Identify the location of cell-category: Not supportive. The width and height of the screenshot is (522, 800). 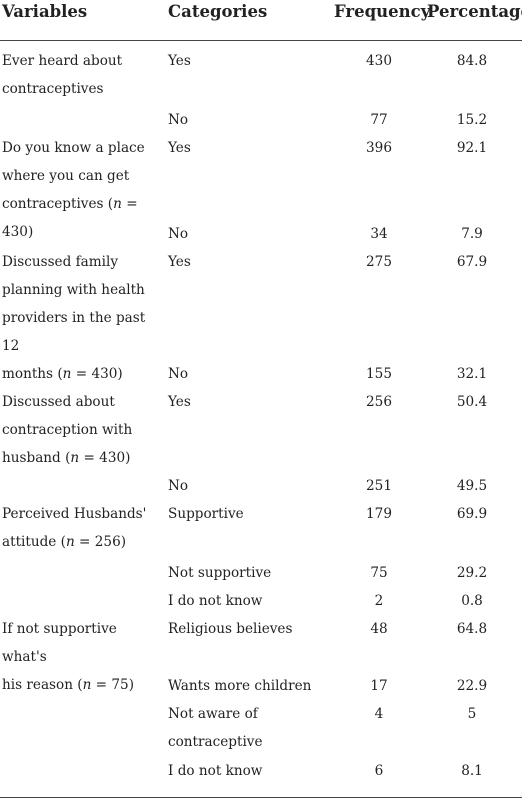
(248, 573).